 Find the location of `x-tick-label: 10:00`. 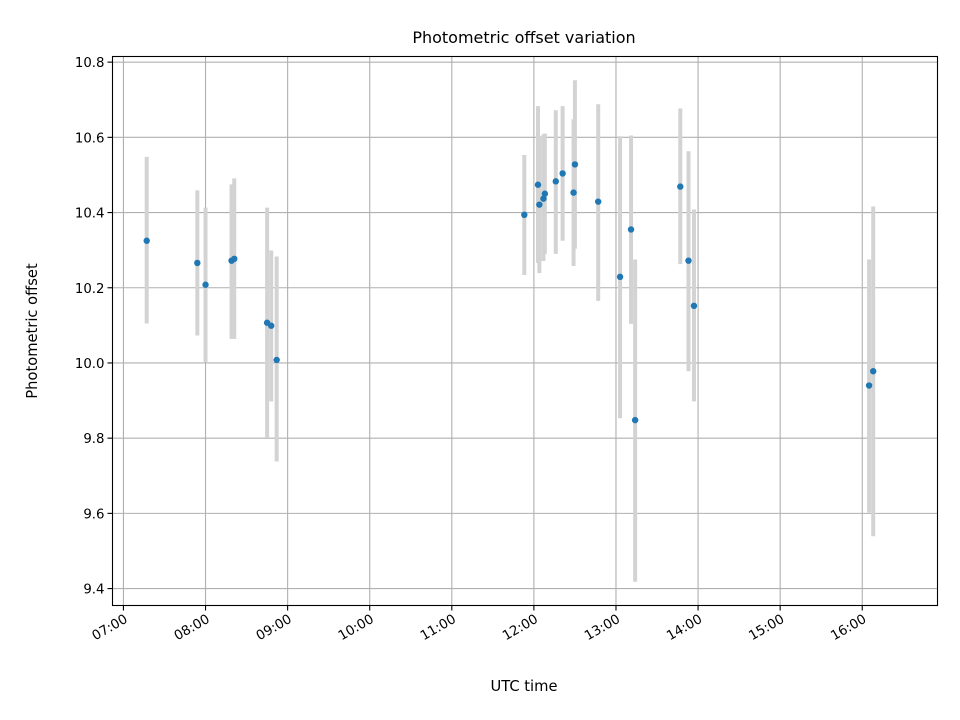

x-tick-label: 10:00 is located at coordinates (356, 628).